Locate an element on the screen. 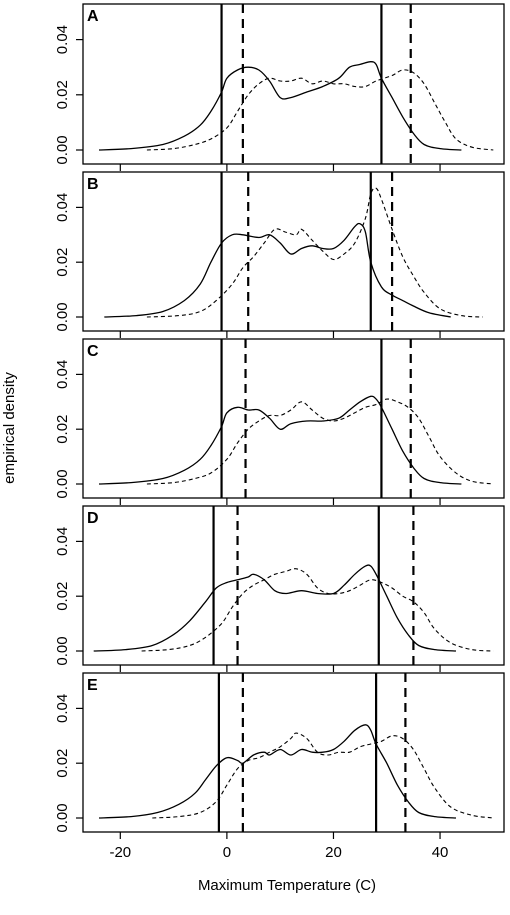 The image size is (510, 915). x-tick-label: 0 is located at coordinates (227, 852).